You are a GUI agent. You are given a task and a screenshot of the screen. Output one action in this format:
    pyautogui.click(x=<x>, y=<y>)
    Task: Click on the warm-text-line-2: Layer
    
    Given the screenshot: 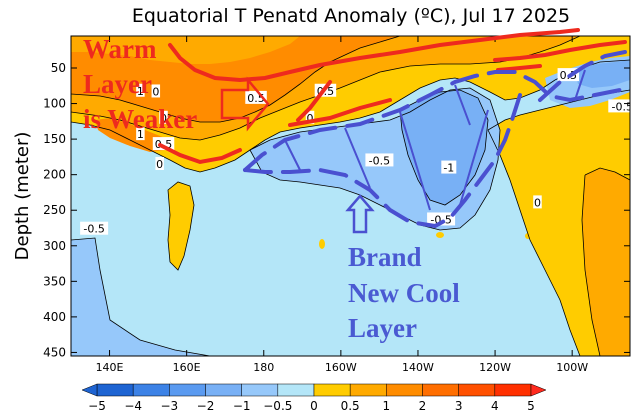 What is the action you would take?
    pyautogui.click(x=117, y=84)
    